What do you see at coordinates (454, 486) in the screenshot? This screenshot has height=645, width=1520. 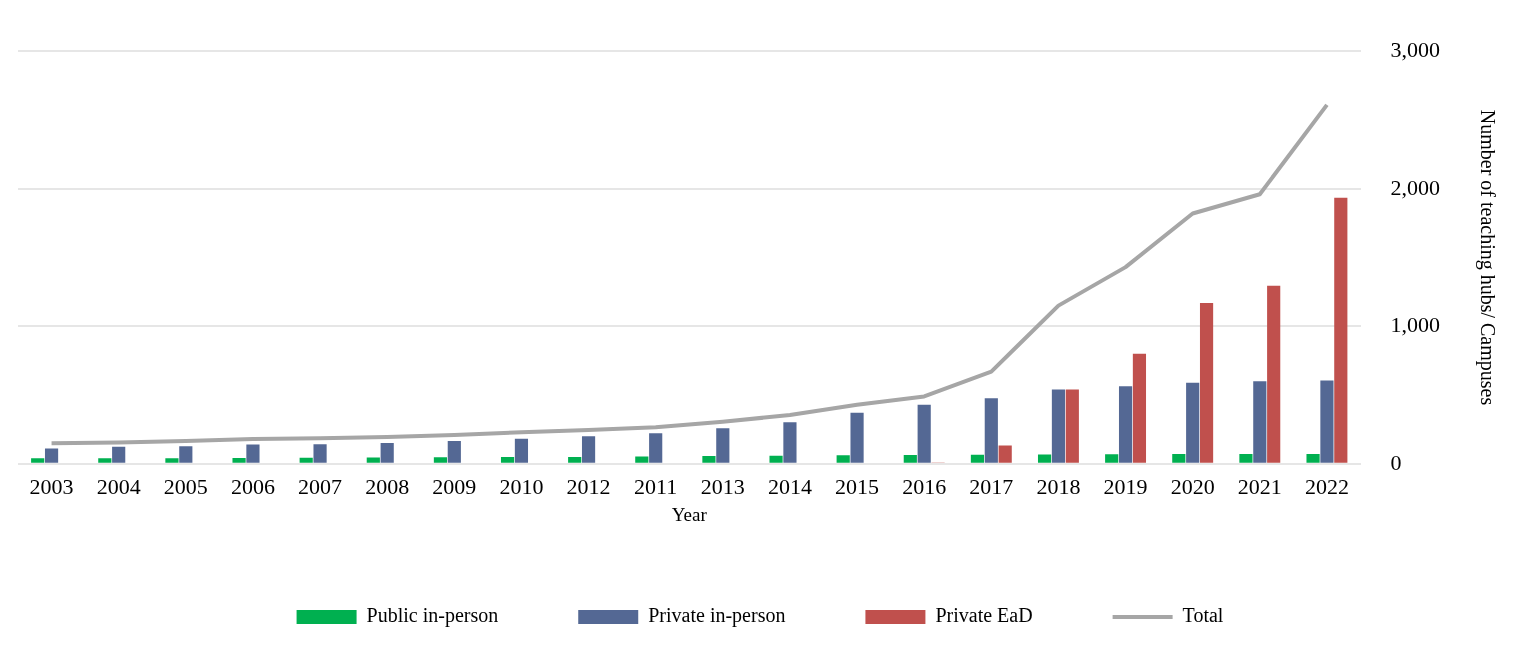 I see `x-tick-label: 2009` at bounding box center [454, 486].